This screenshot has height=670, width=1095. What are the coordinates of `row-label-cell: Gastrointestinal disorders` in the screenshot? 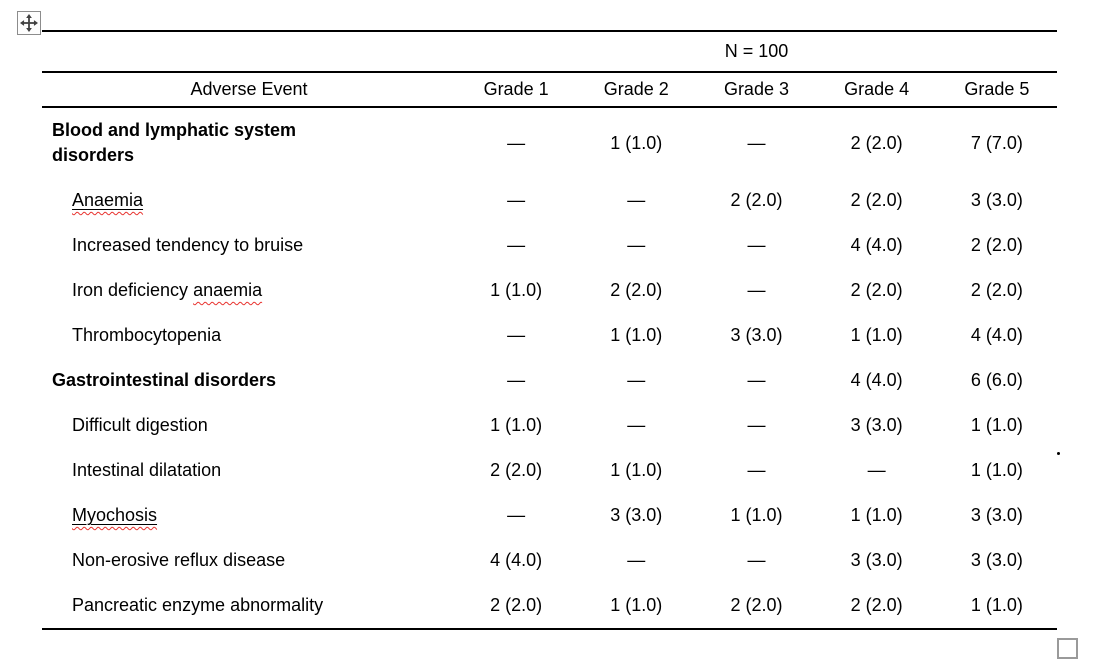 It's located at (249, 380).